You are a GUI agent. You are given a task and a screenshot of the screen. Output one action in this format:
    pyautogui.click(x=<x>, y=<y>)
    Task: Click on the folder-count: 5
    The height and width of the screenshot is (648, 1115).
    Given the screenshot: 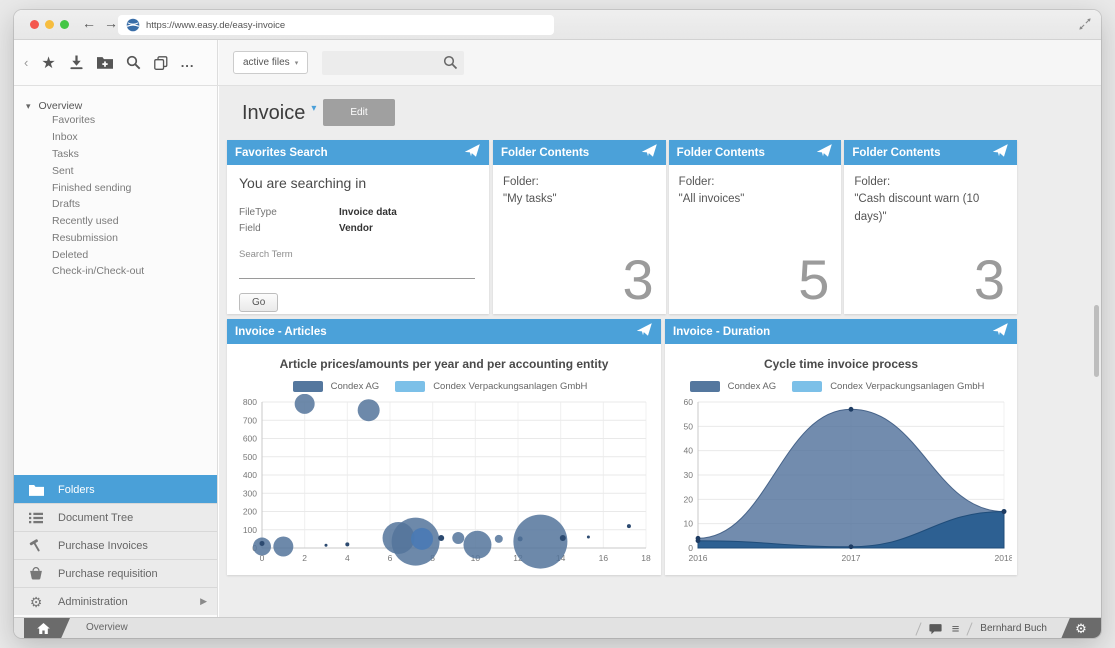 What is the action you would take?
    pyautogui.click(x=814, y=279)
    